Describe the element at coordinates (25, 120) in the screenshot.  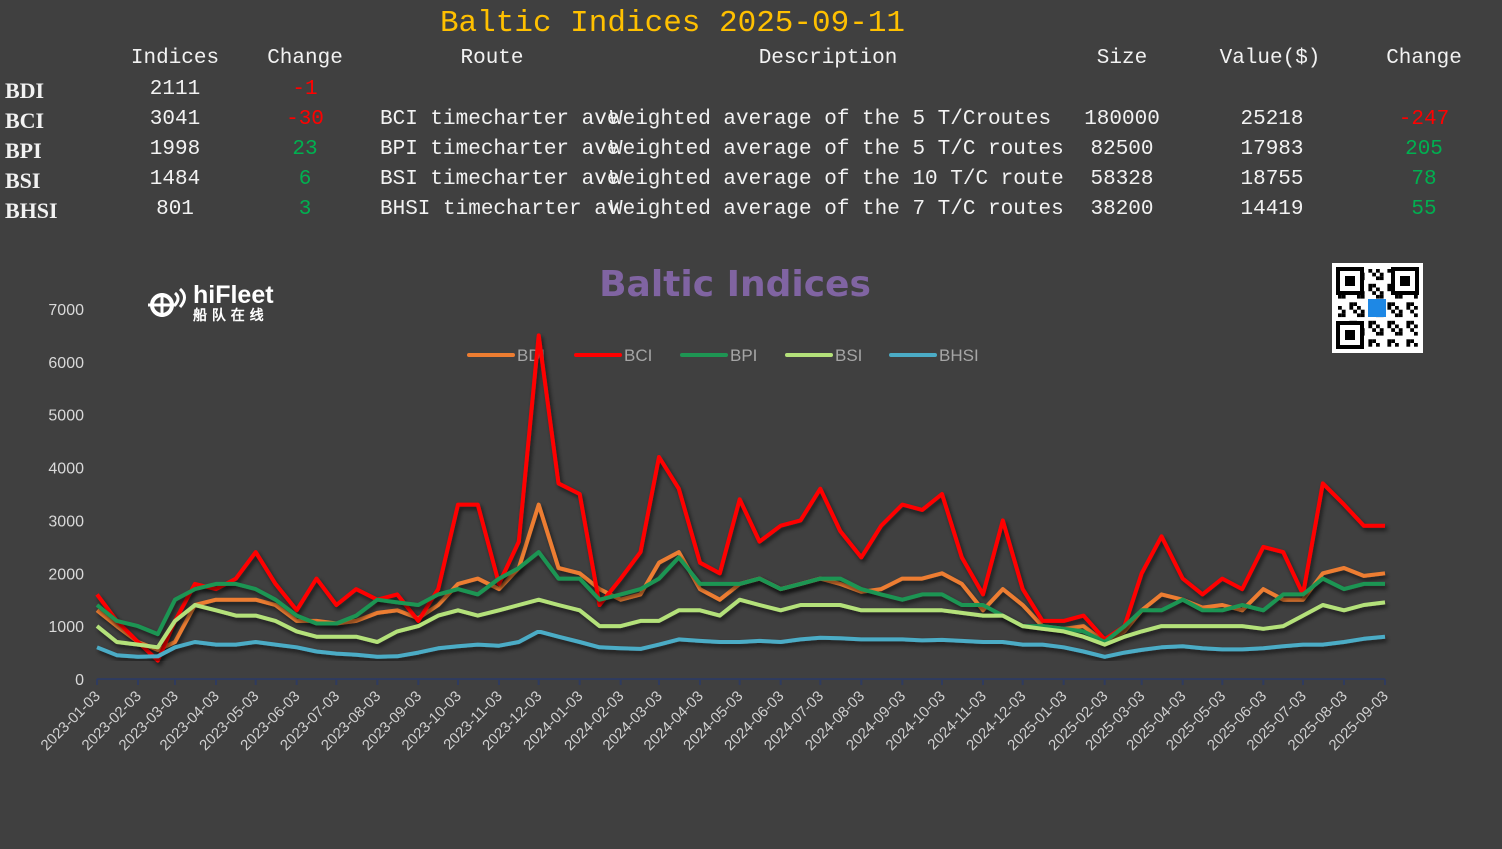
I see `cell-name: BCI` at that location.